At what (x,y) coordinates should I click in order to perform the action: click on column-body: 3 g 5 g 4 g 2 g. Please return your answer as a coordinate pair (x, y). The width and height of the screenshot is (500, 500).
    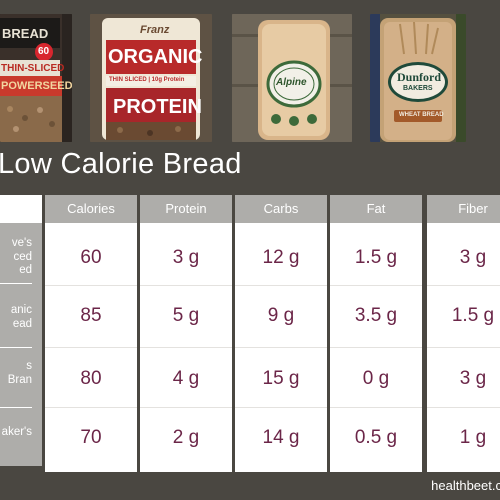
    Looking at the image, I should click on (186, 347).